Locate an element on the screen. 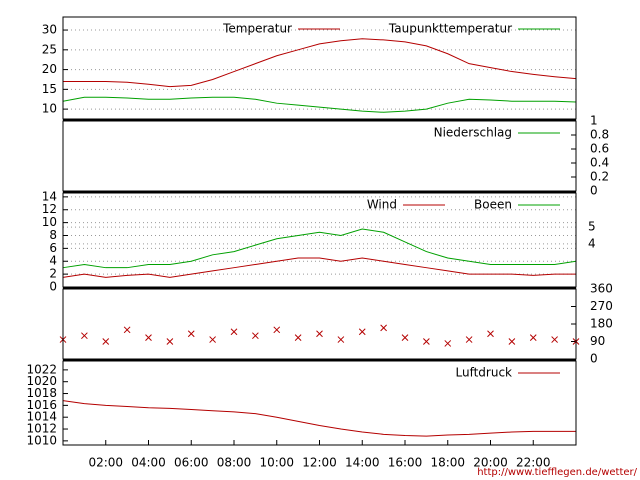  y-tick-label: 270 is located at coordinates (601, 306).